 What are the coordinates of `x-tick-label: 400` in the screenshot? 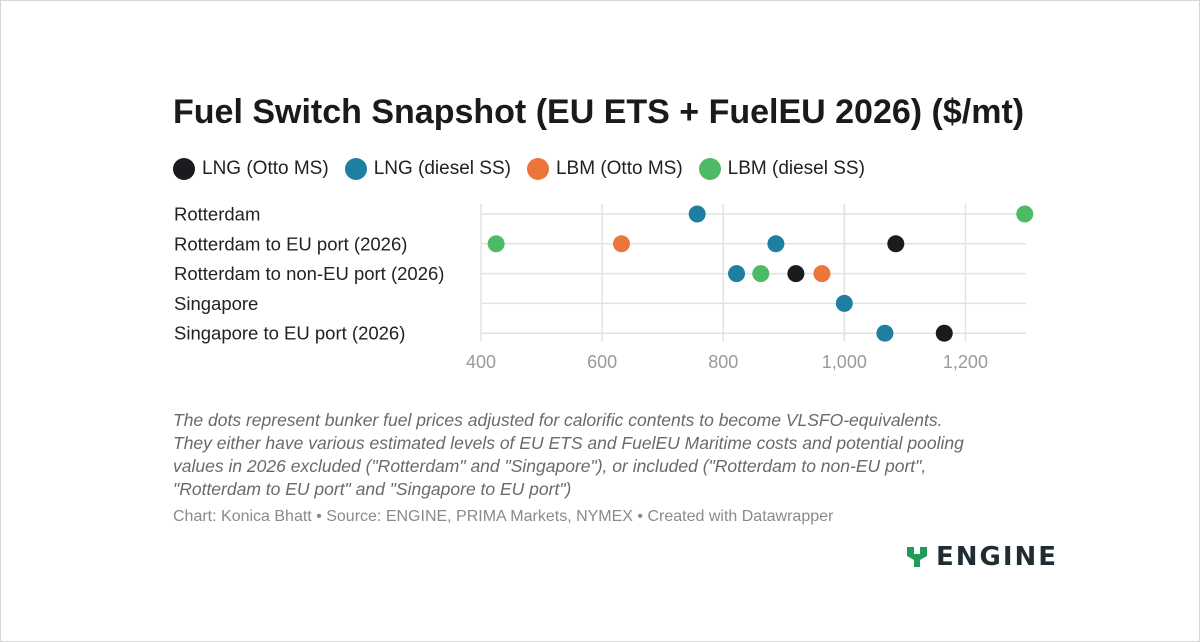 It's located at (481, 362).